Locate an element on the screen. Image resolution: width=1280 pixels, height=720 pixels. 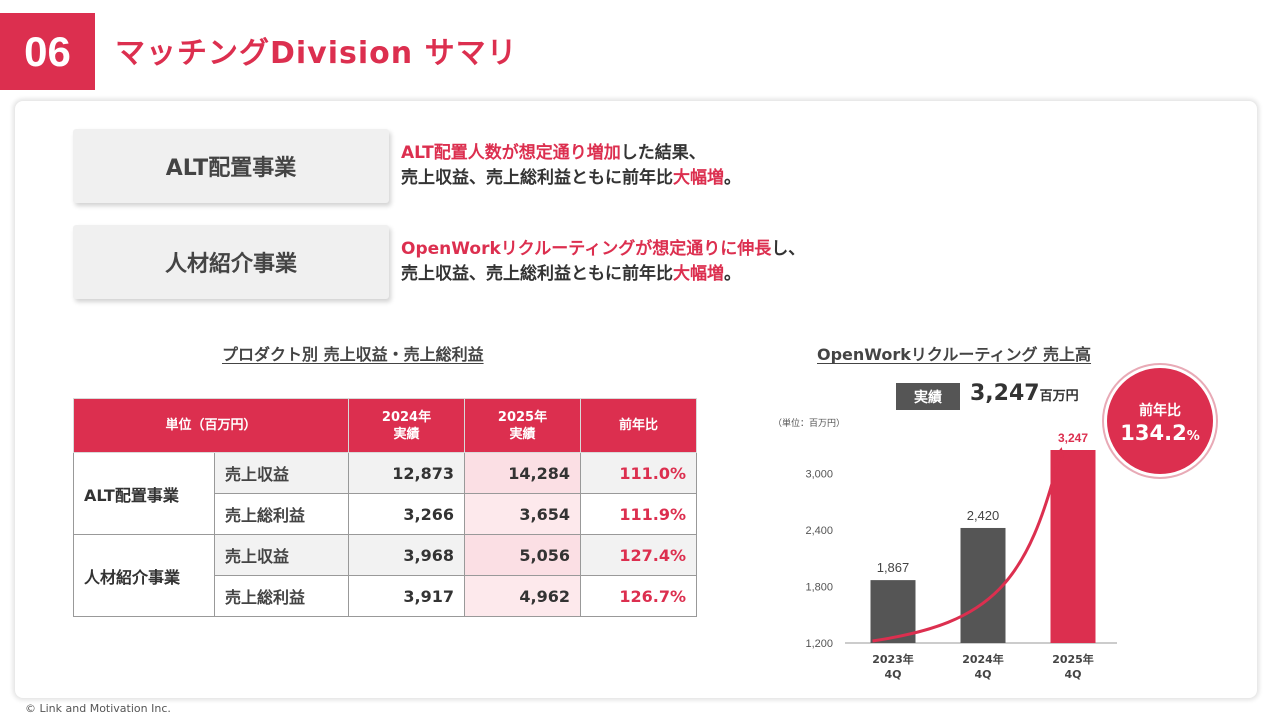
group-name: ALT配置事業 is located at coordinates (144, 493).